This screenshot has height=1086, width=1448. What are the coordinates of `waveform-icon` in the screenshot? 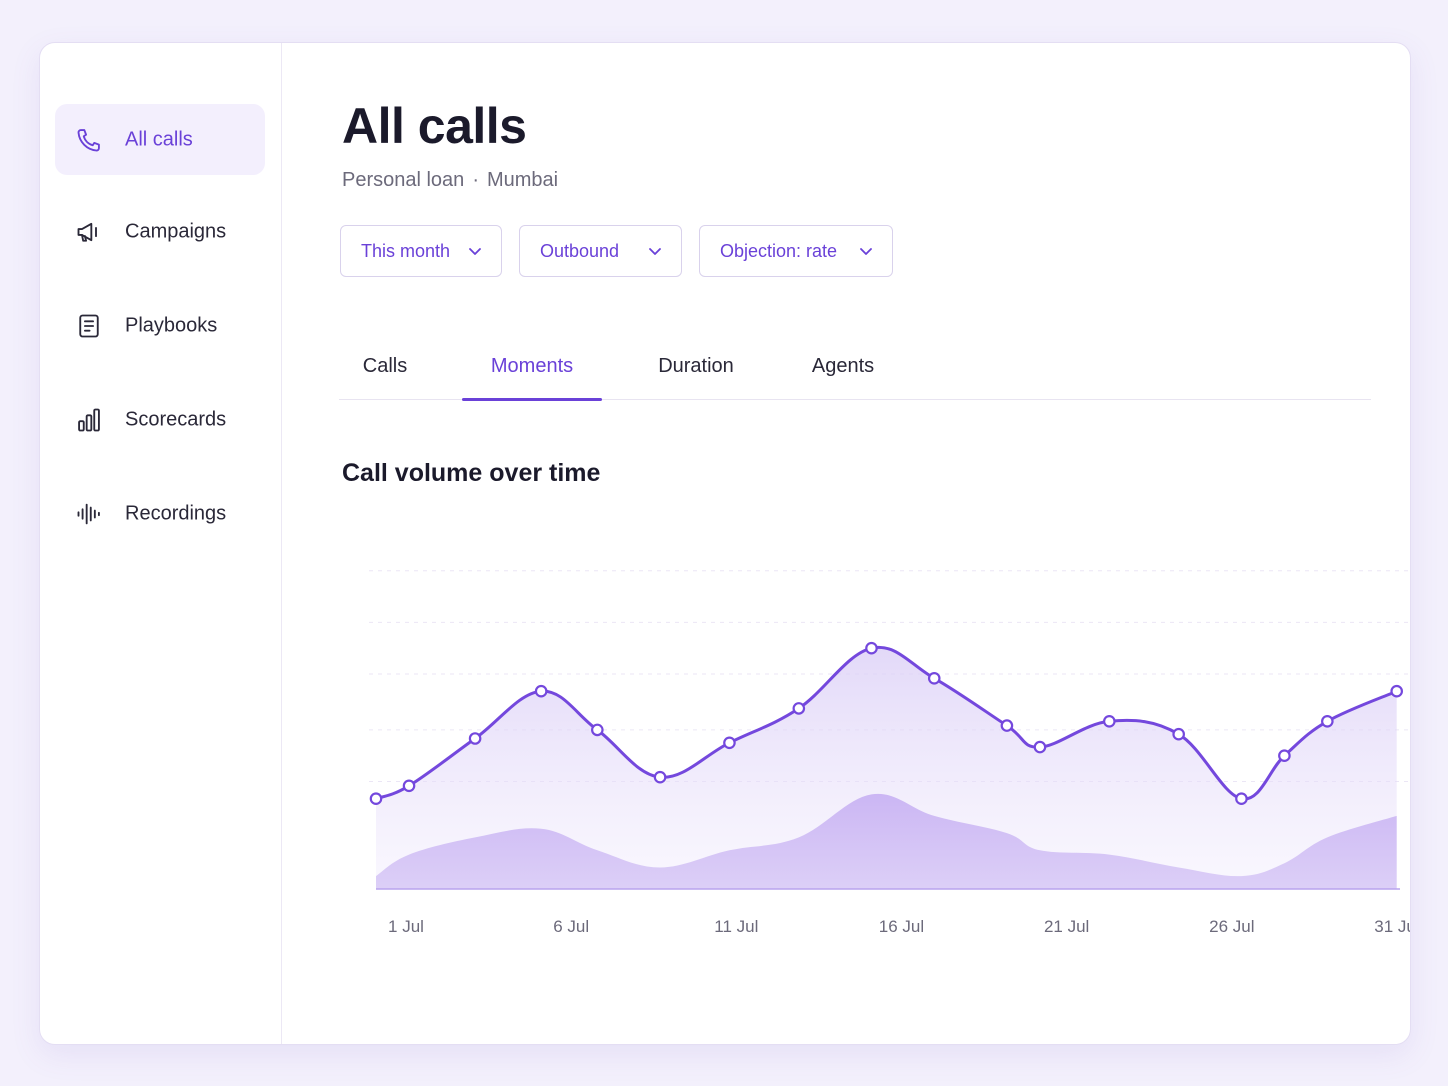 It's located at (89, 514).